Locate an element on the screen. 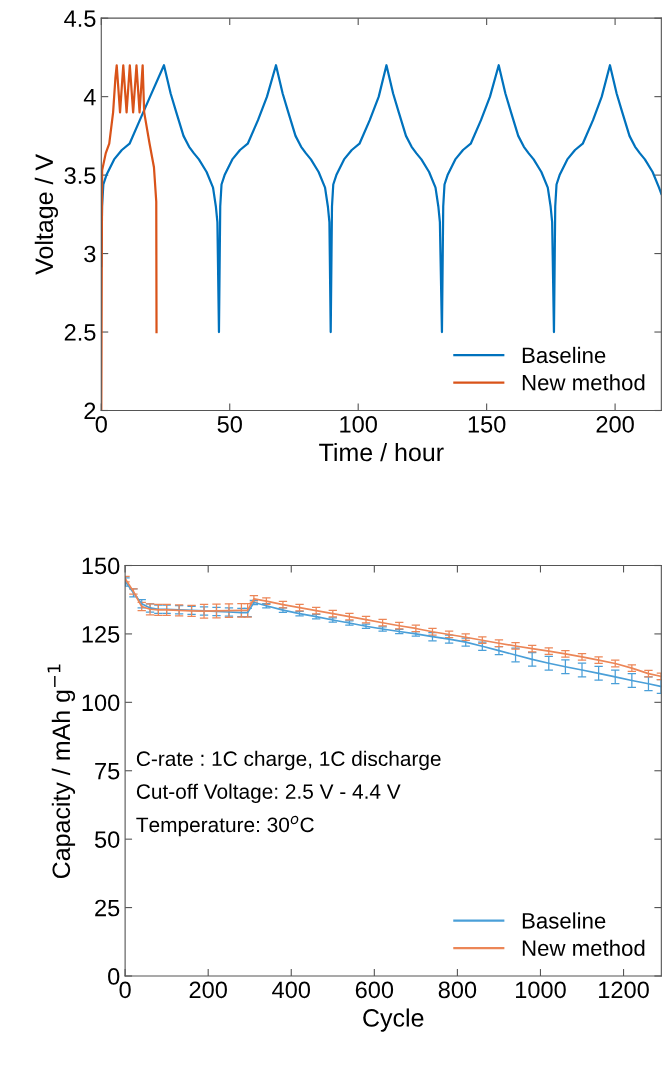 This screenshot has width=662, height=1069. x-tick-label: 0 is located at coordinates (125, 990).